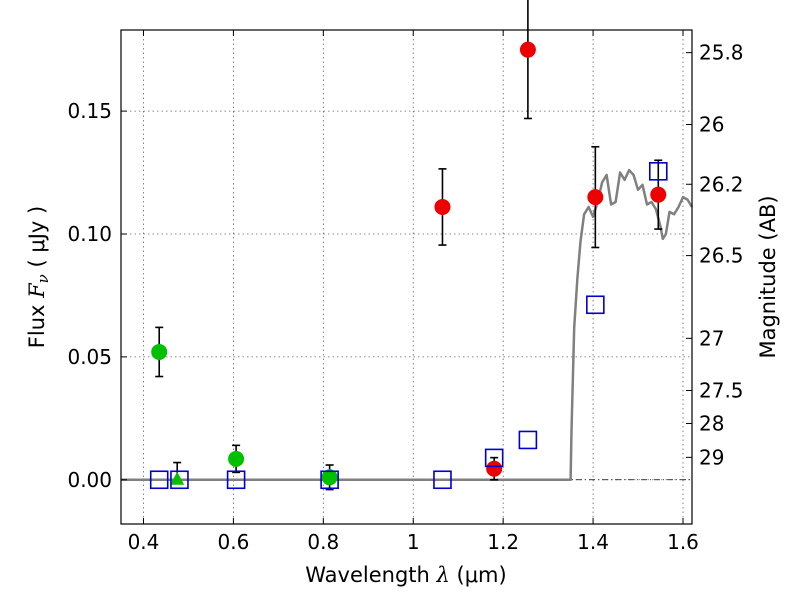 The image size is (800, 604). I want to click on data-point-triangle, so click(177, 478).